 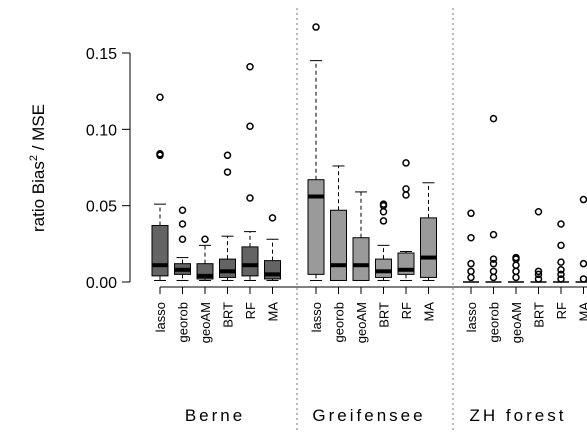 What do you see at coordinates (101, 130) in the screenshot?
I see `y-tick-label: 0.10` at bounding box center [101, 130].